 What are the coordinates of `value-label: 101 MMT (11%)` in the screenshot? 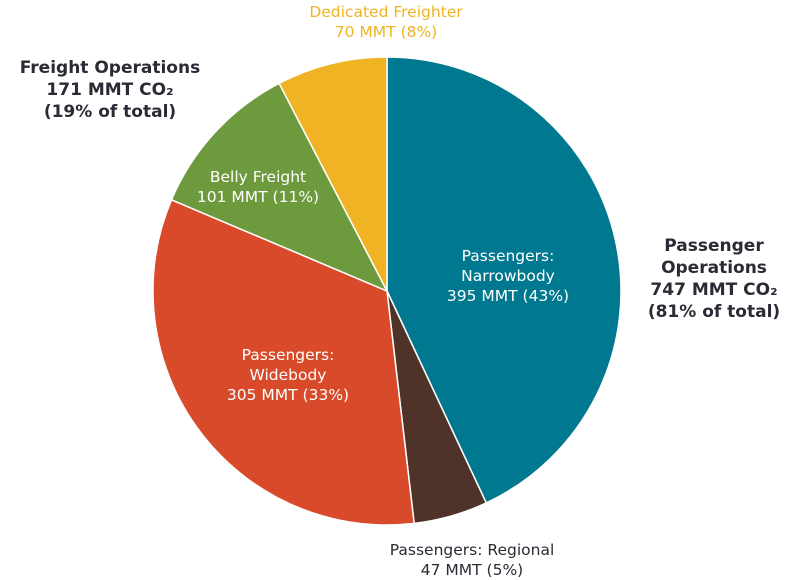 It's located at (258, 197).